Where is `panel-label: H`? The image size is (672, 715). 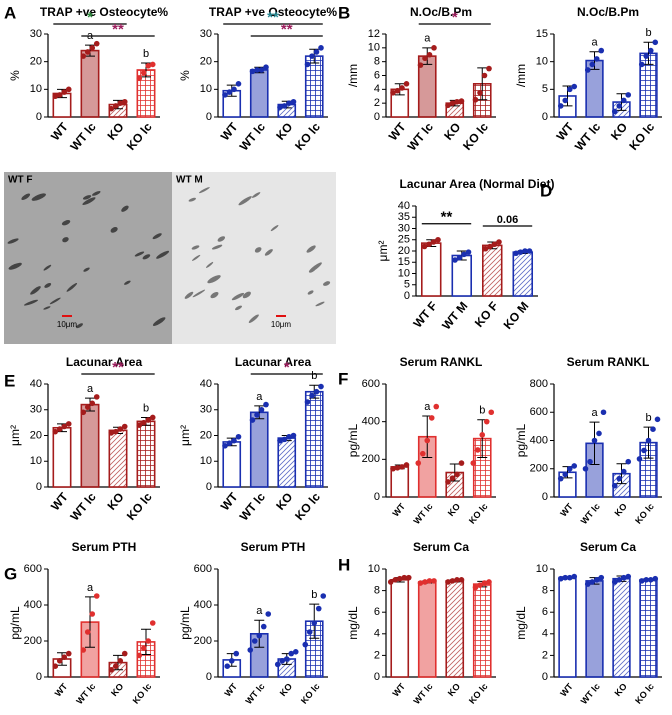
panel-label: H is located at coordinates (344, 564).